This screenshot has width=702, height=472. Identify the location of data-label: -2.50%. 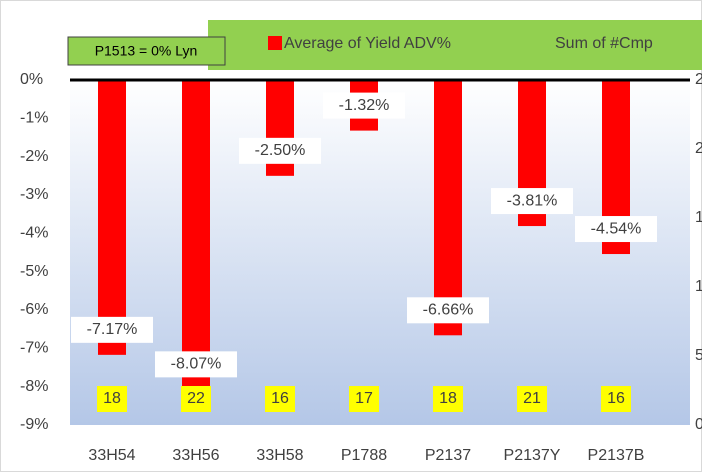
(280, 150).